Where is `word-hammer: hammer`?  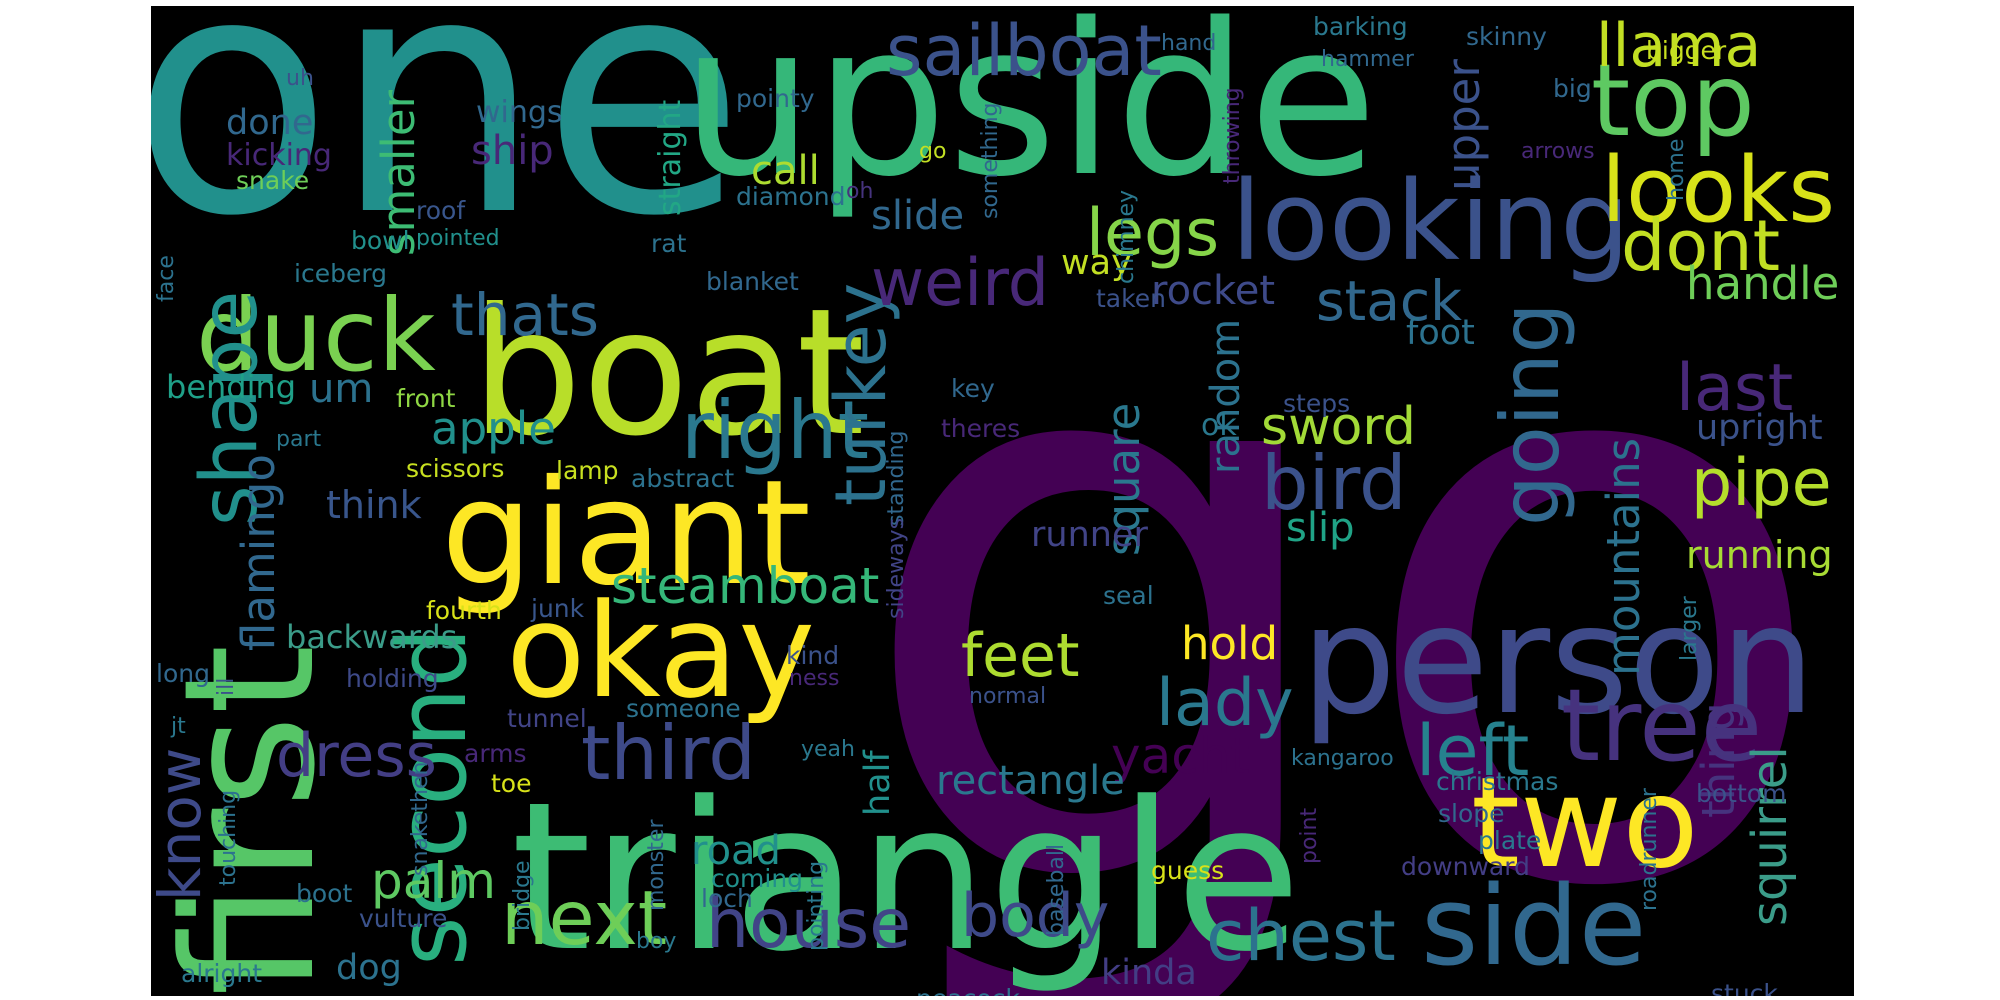 word-hammer: hammer is located at coordinates (1367, 59).